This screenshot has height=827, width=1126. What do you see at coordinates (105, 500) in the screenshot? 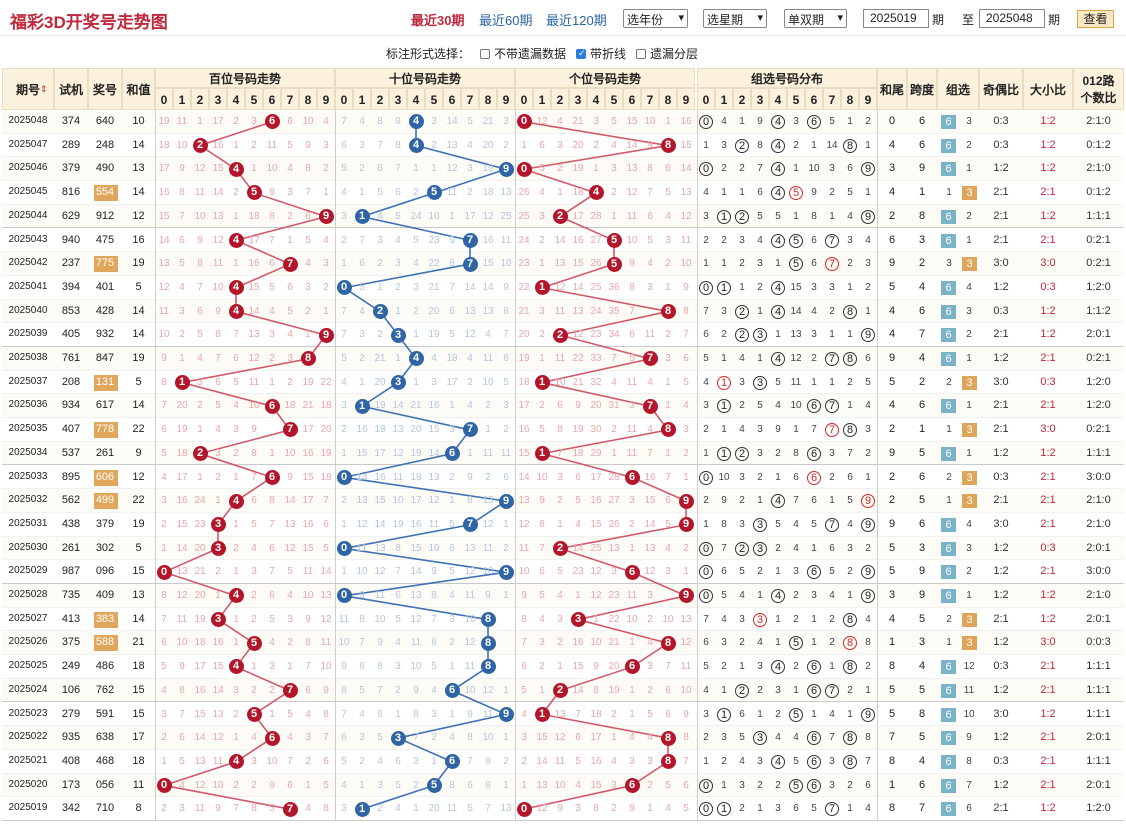
I see `draw-cell: 499` at bounding box center [105, 500].